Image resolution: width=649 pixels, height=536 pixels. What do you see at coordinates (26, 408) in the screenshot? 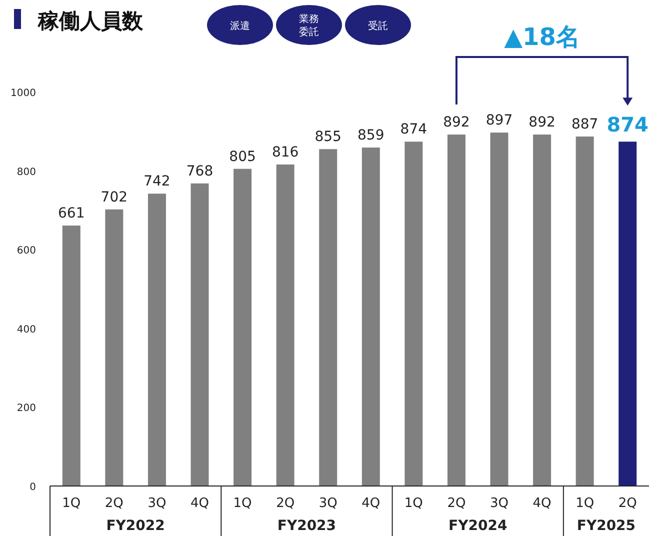
I see `y-tick-label: 200` at bounding box center [26, 408].